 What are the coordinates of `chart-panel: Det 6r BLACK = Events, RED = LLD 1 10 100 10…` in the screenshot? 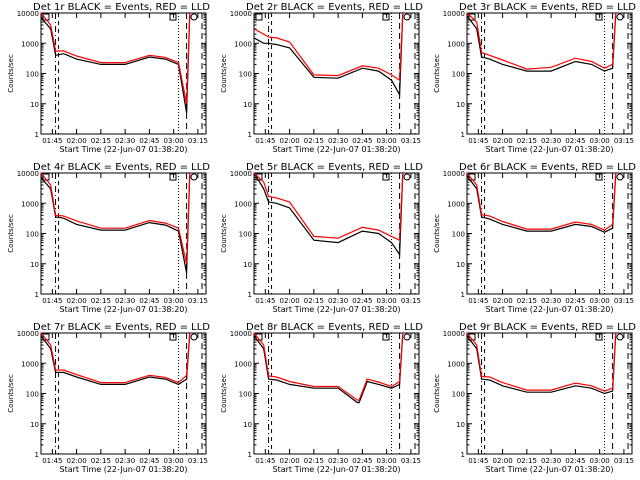 It's located at (534, 238).